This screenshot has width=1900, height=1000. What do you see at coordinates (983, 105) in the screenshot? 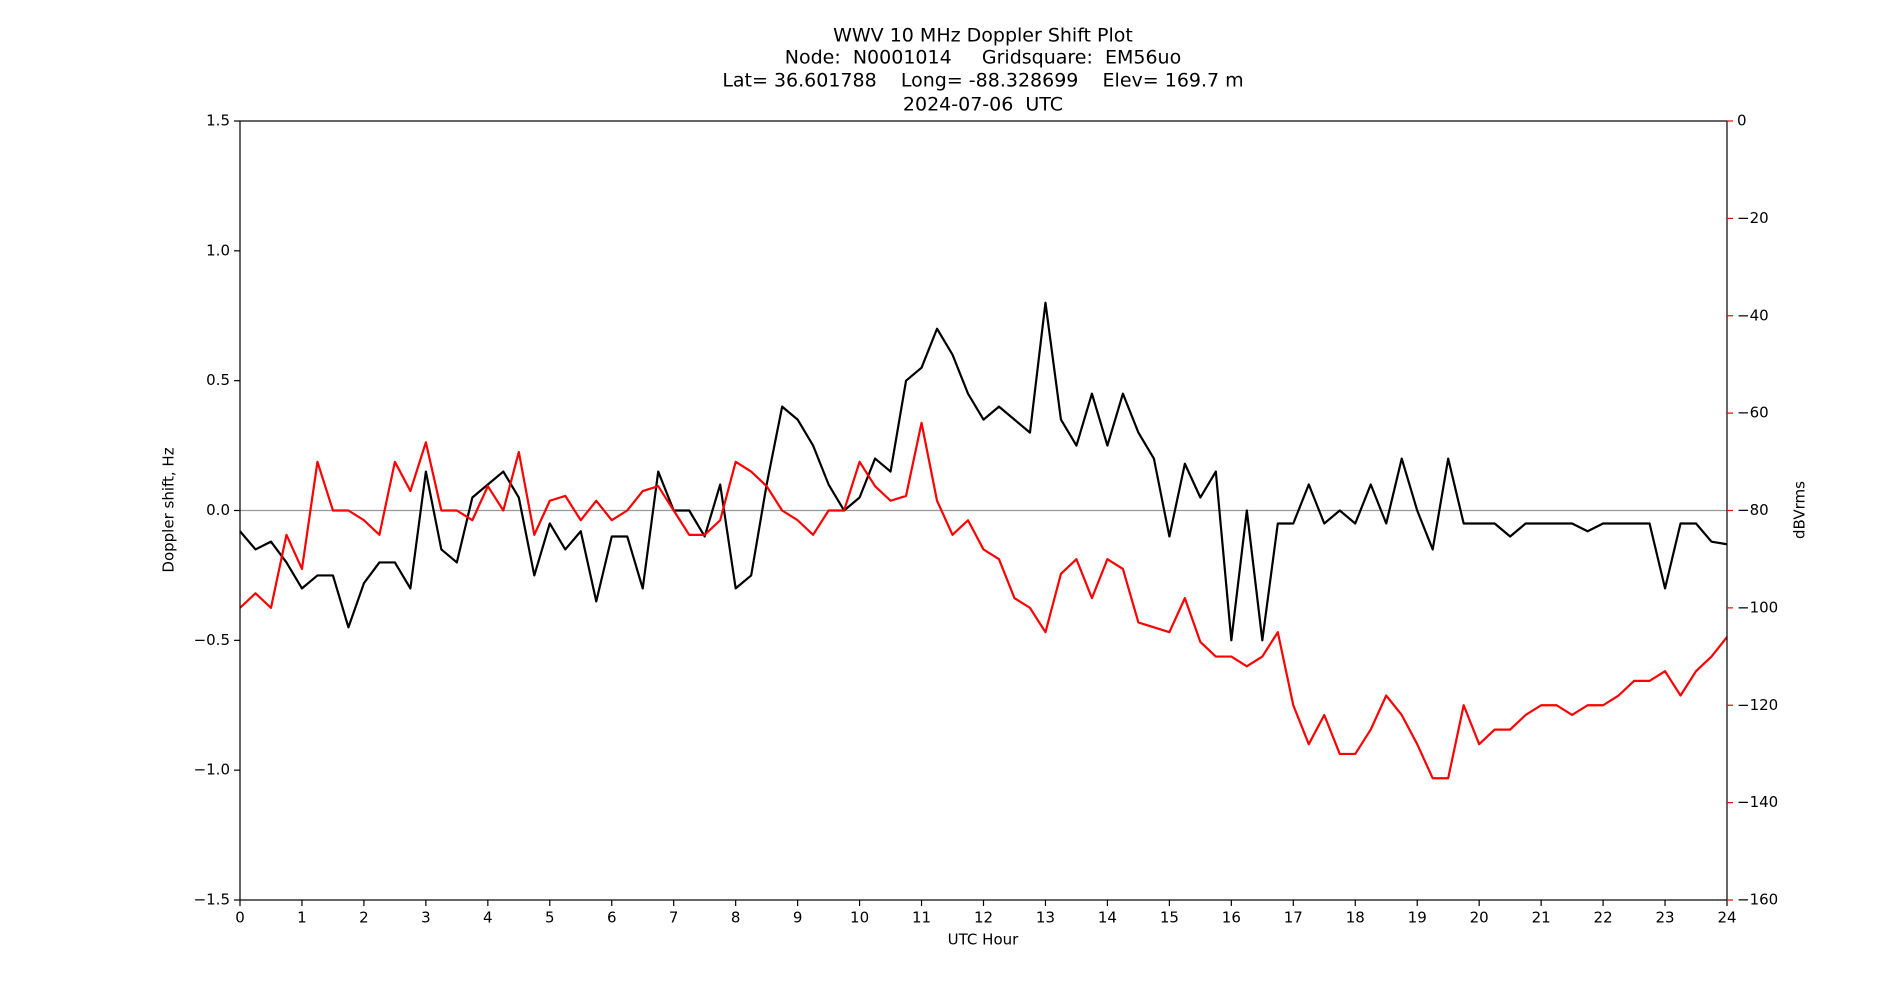
I see `chart-subtitle: 2024-07-06 UTC` at bounding box center [983, 105].